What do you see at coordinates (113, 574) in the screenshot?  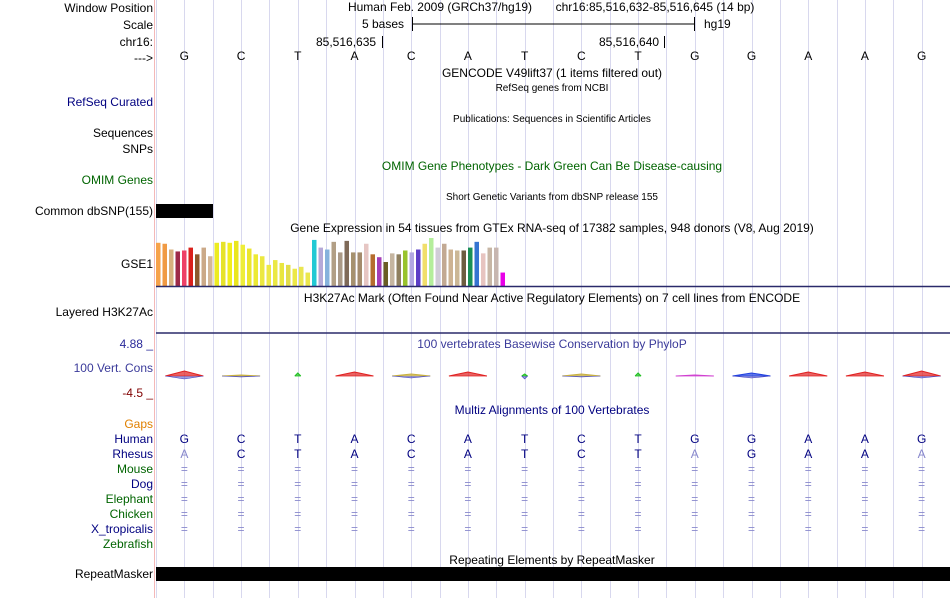 I see `repeatmasker-label: RepeatMasker` at bounding box center [113, 574].